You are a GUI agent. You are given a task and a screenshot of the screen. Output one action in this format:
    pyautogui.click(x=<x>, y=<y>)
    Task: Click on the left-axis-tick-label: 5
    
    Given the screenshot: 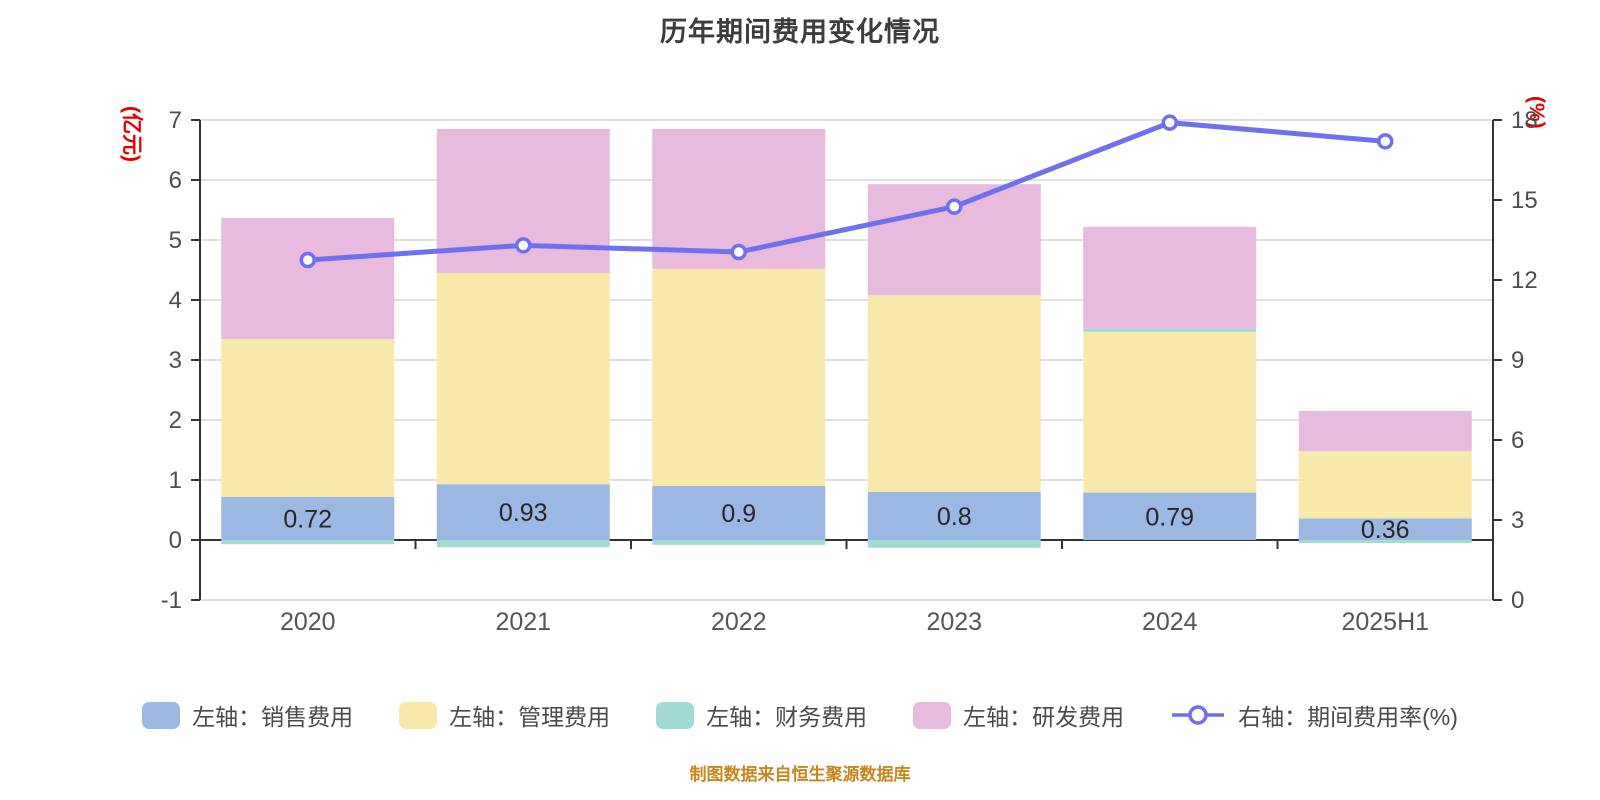 What is the action you would take?
    pyautogui.click(x=175, y=240)
    